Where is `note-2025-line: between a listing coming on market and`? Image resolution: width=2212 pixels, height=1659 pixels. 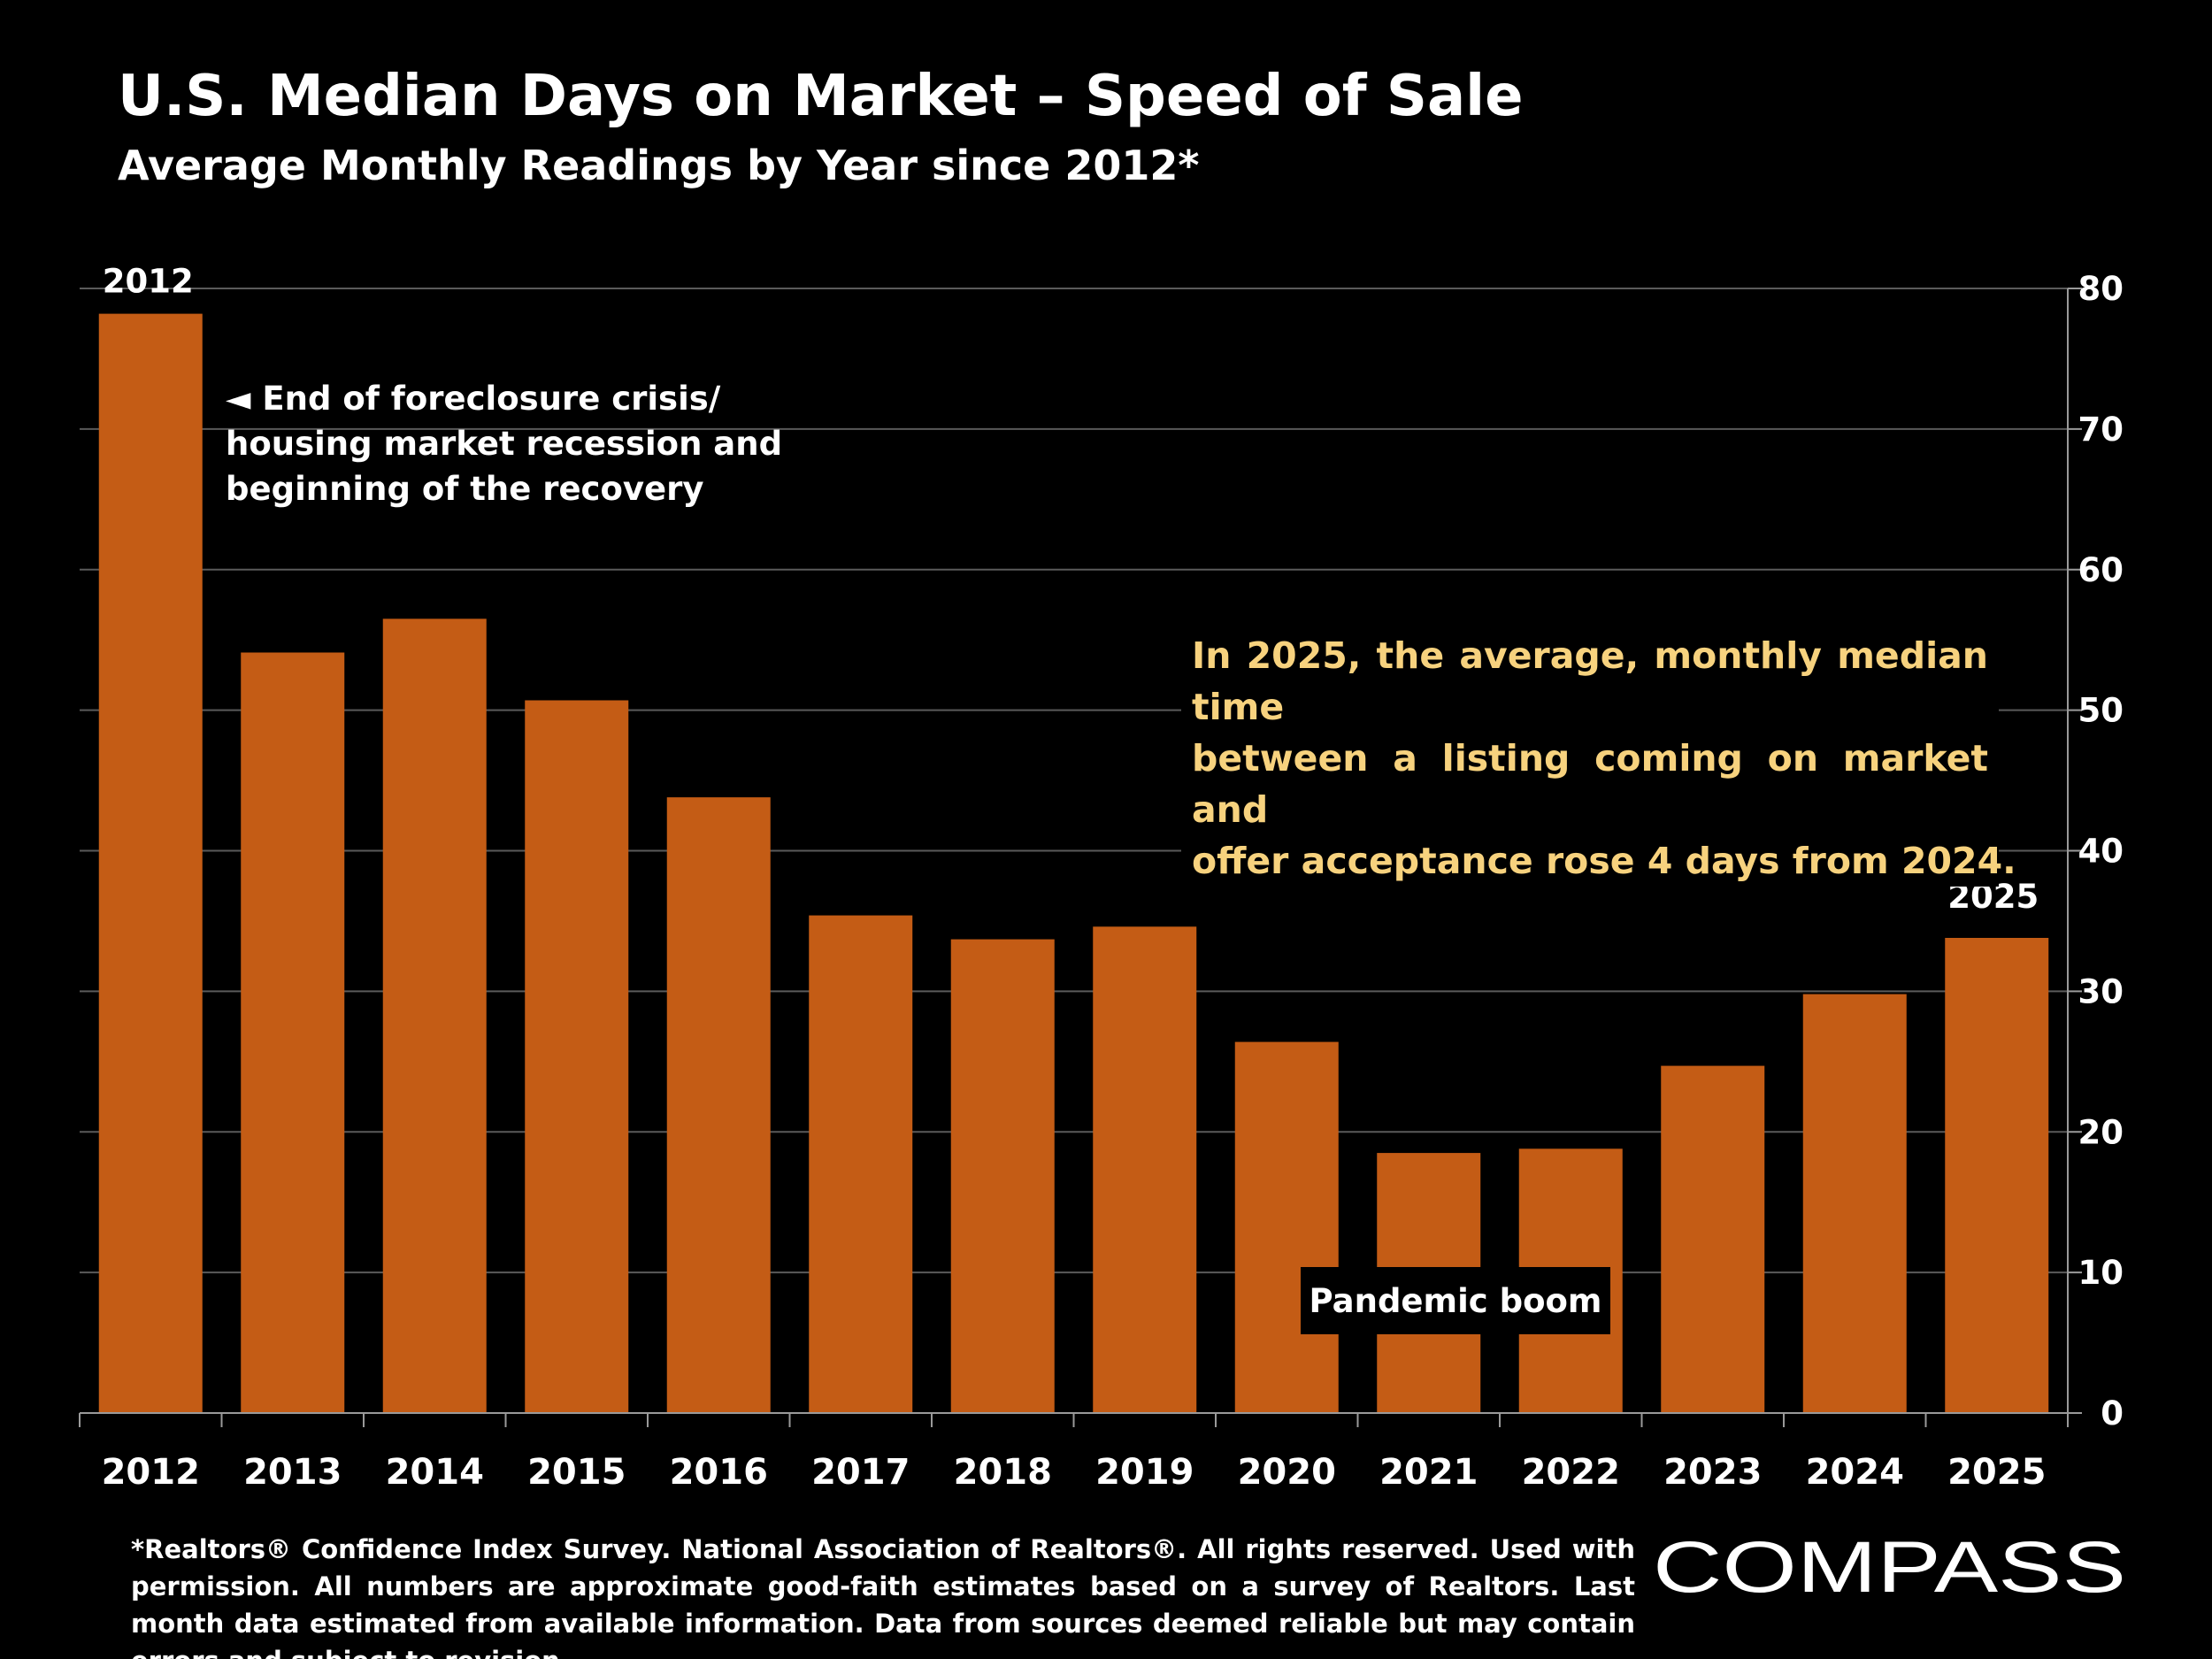
note-2025-line: between a listing coming on market and is located at coordinates (1590, 784).